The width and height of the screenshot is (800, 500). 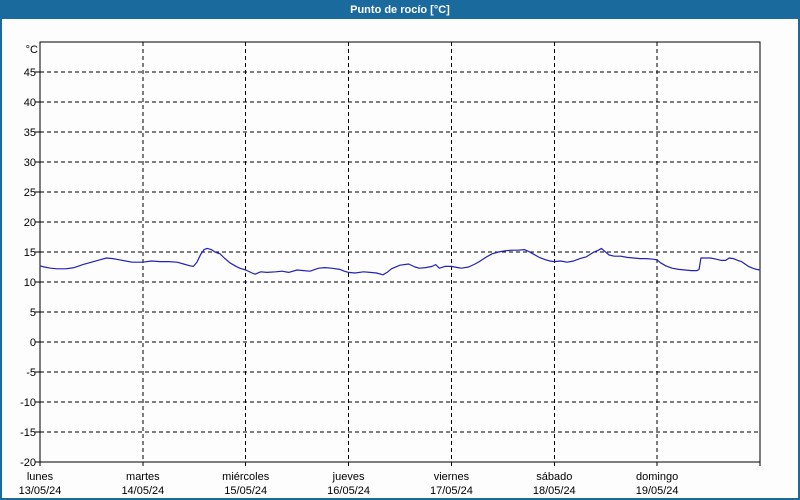 I want to click on chart-title: Punto de rocío [°C], so click(x=400, y=10).